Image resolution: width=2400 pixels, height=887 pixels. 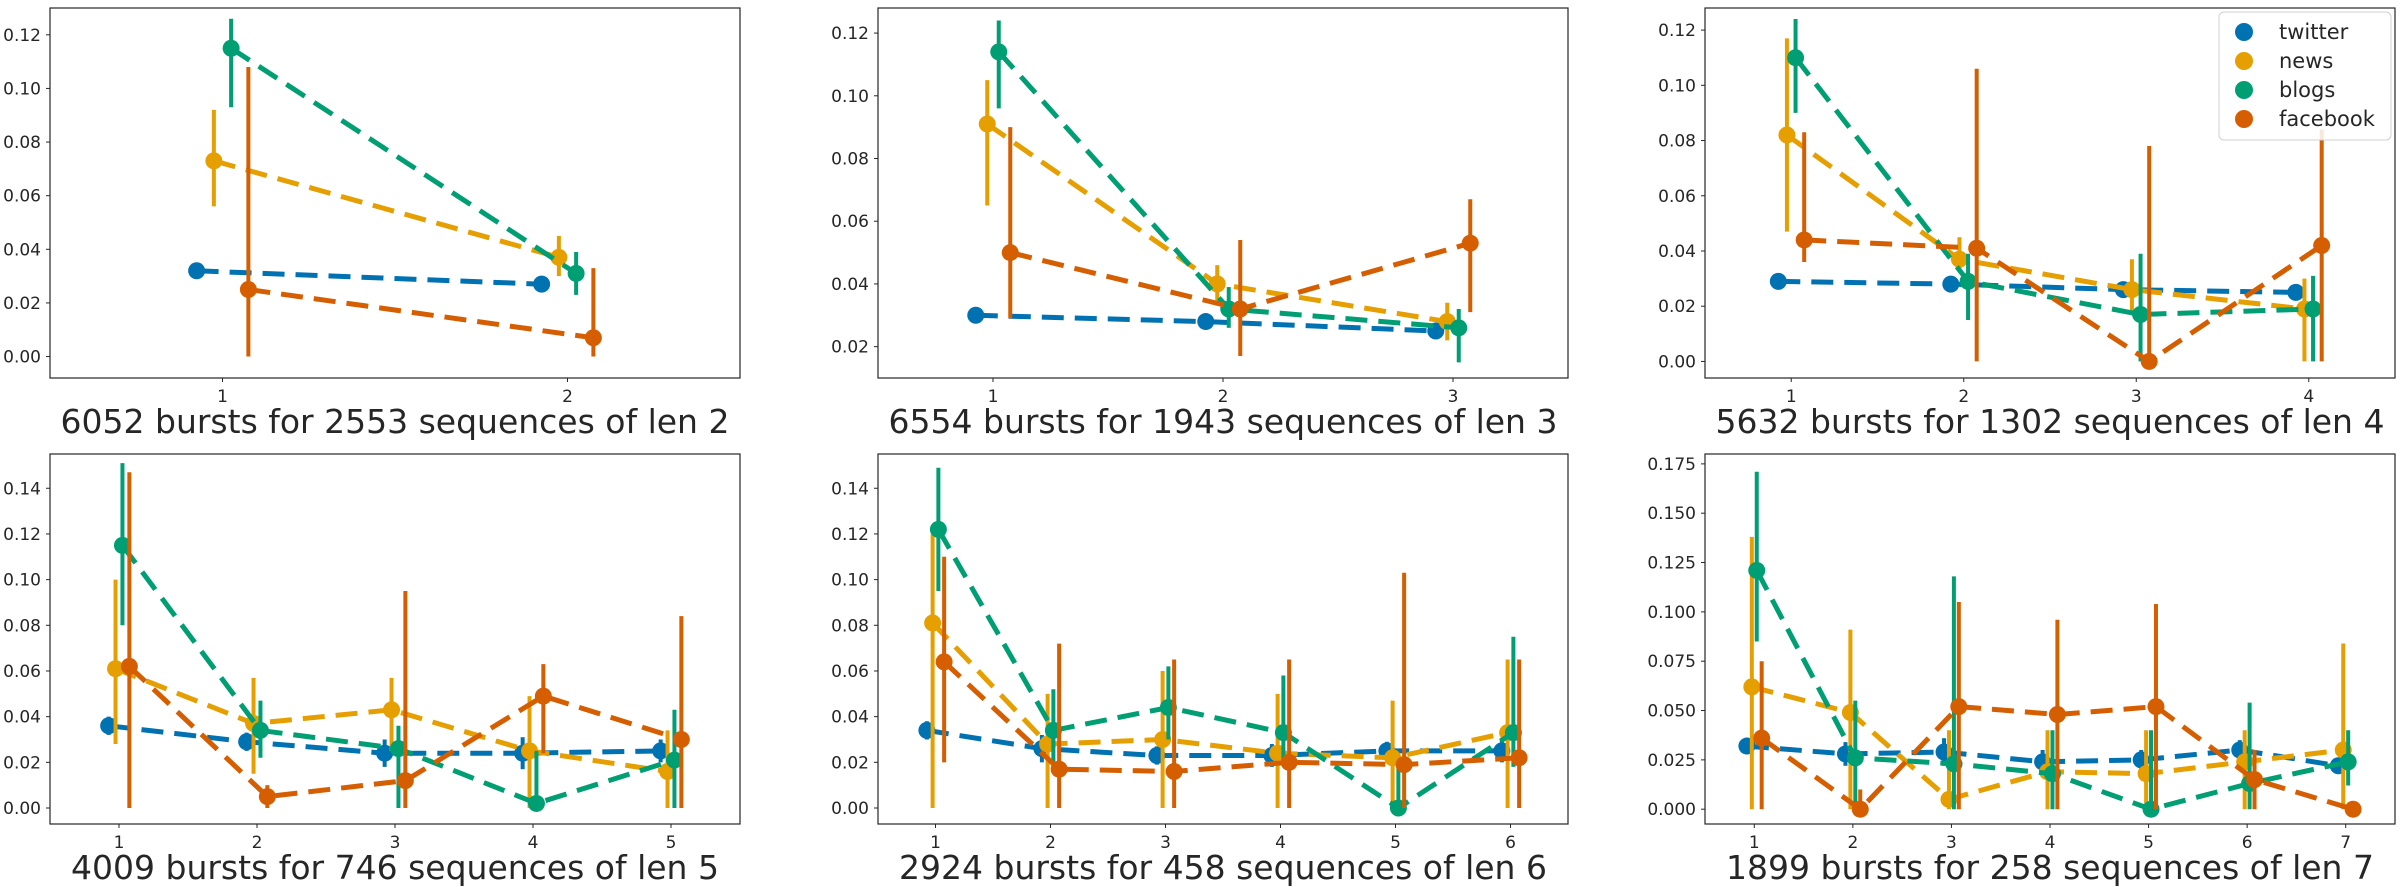 What do you see at coordinates (1671, 514) in the screenshot?
I see `y-tick-label: 0.150` at bounding box center [1671, 514].